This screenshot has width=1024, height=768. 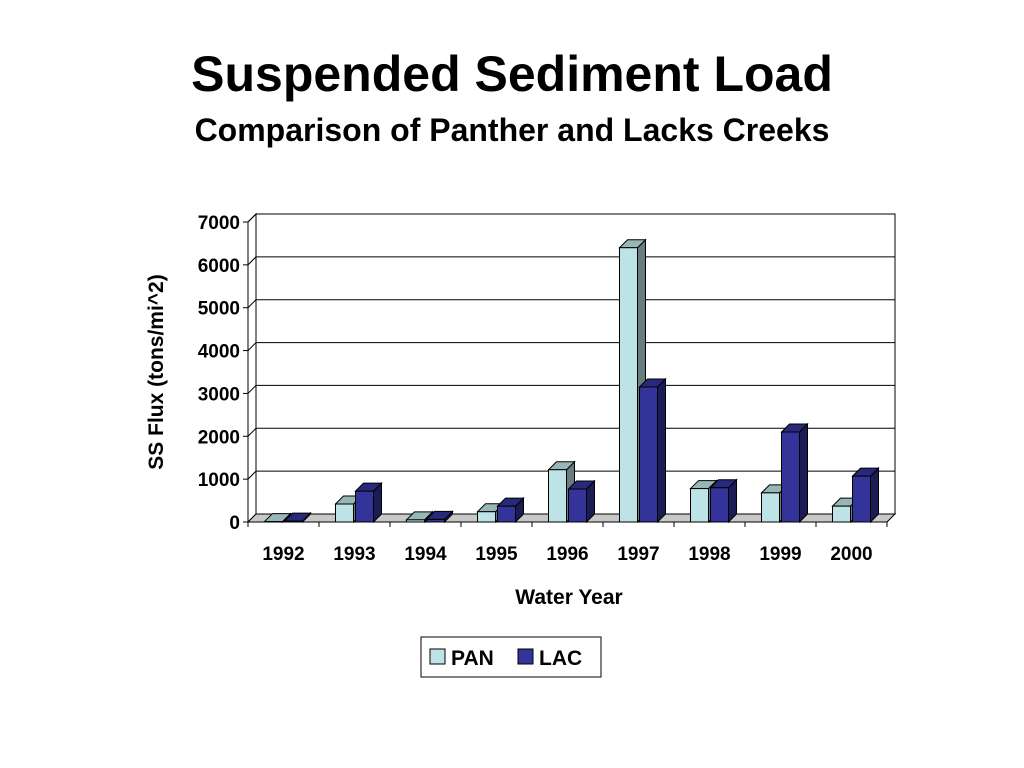 I want to click on legend-box, so click(x=511, y=657).